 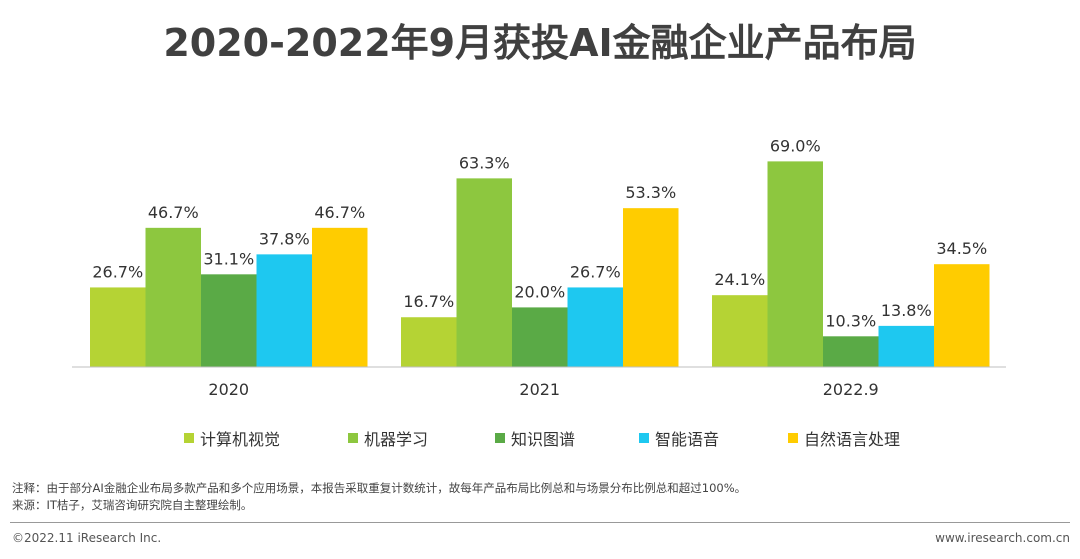 I want to click on data-label: 13.8%, so click(x=906, y=310).